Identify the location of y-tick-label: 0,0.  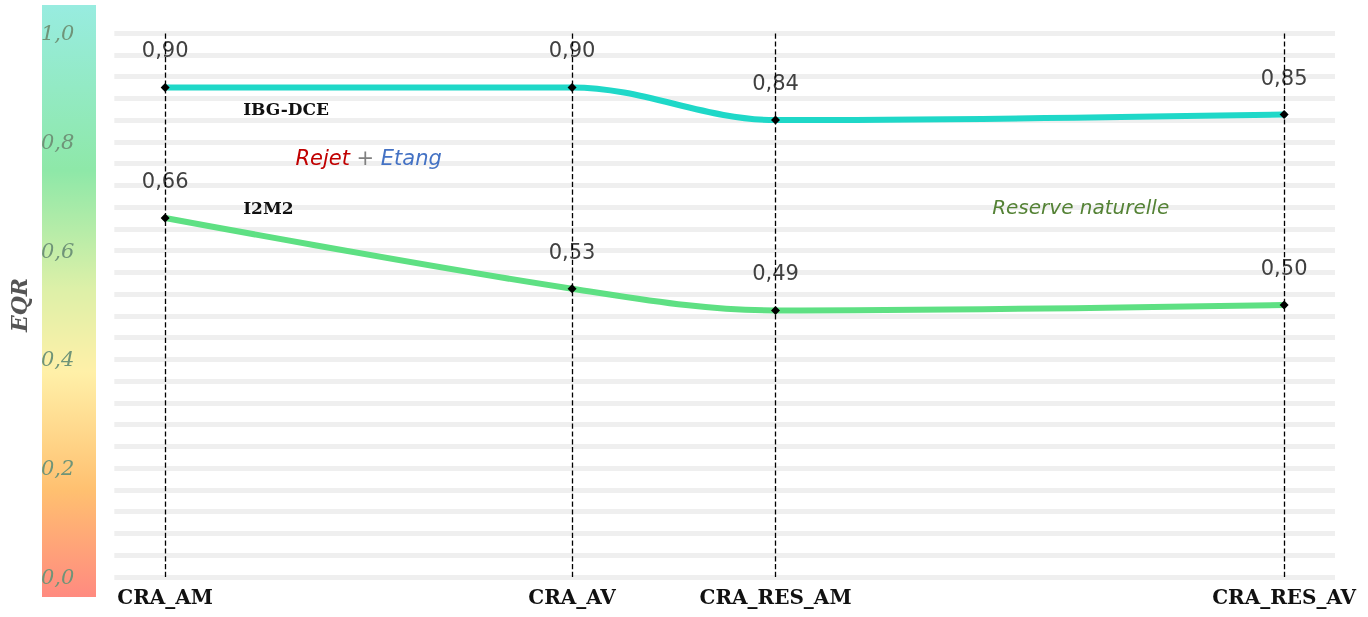
(57, 577).